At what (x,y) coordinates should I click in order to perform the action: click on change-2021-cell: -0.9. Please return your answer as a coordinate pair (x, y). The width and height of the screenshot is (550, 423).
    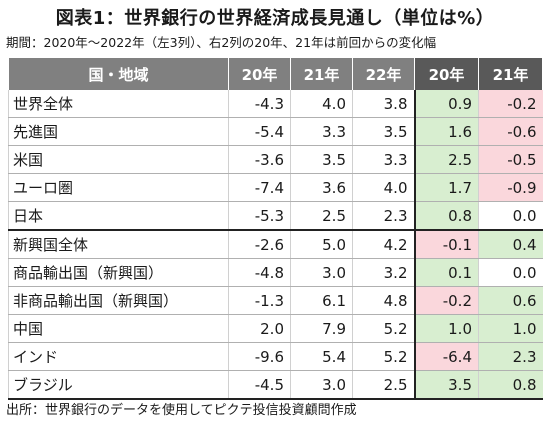
    Looking at the image, I should click on (510, 187).